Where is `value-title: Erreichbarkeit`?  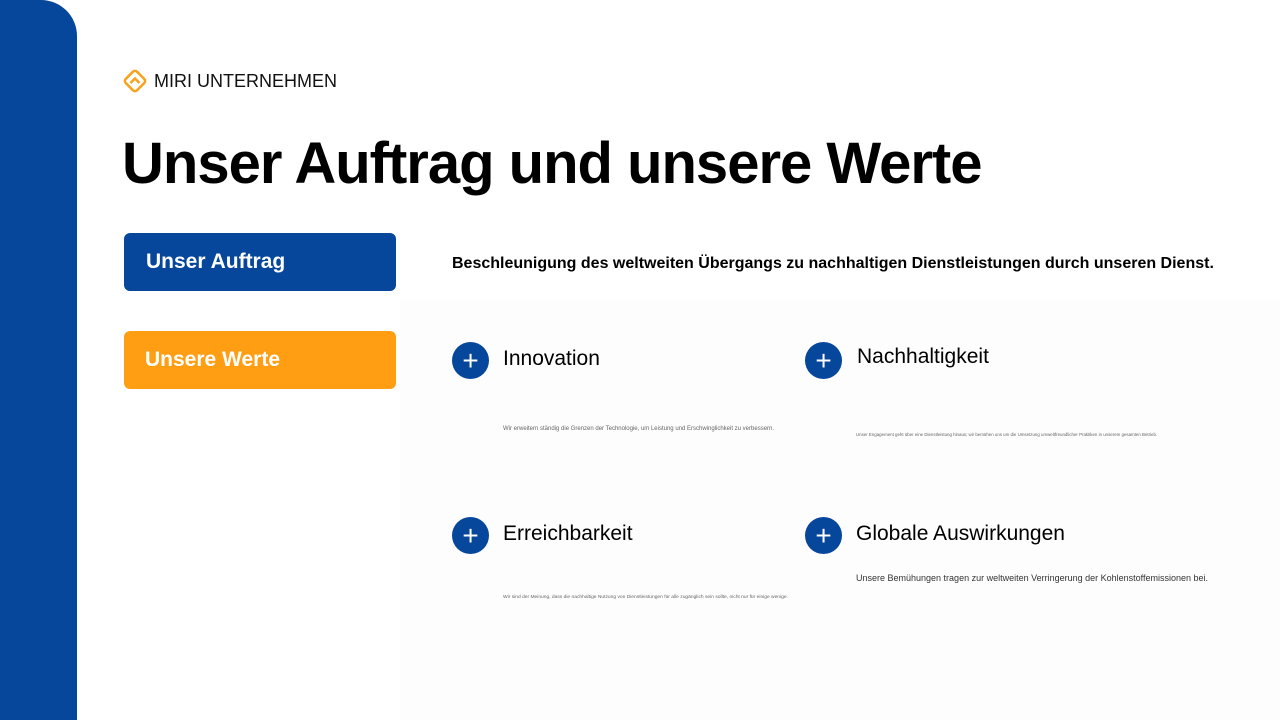 value-title: Erreichbarkeit is located at coordinates (568, 533).